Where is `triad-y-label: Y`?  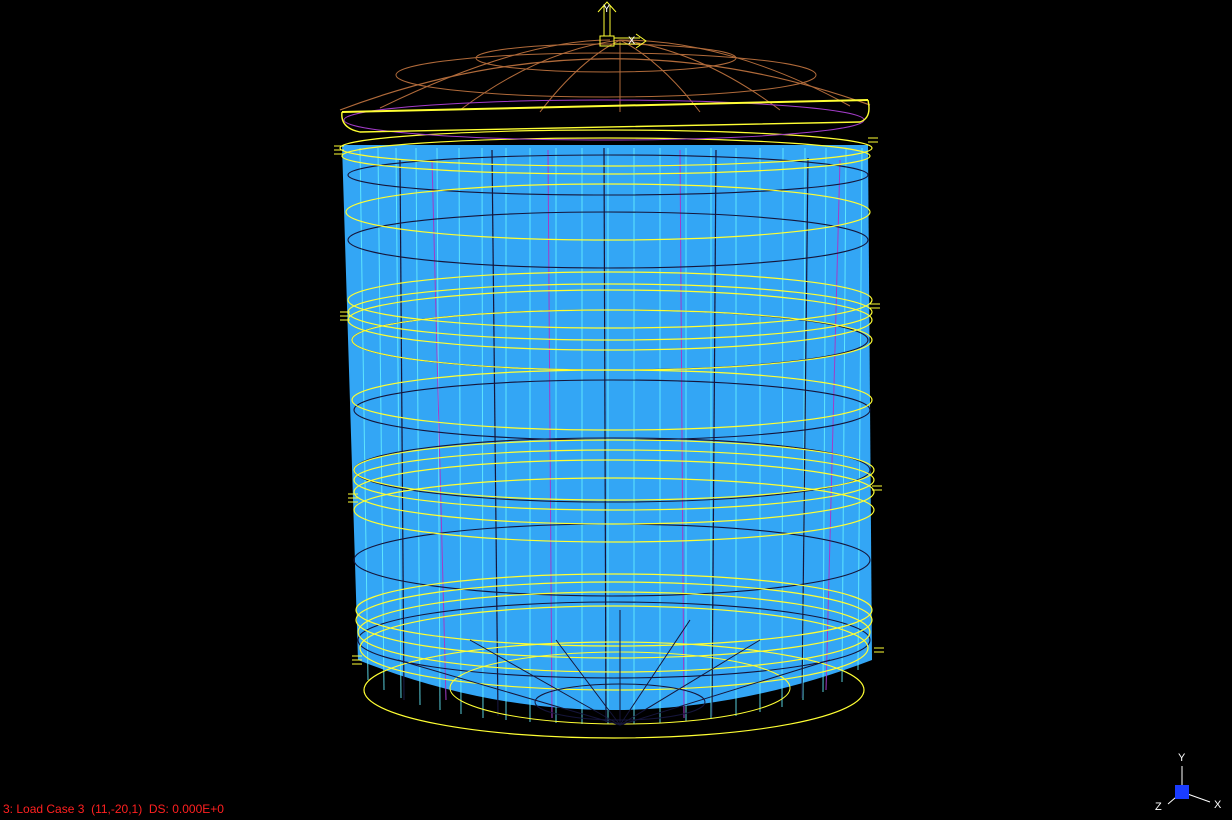
triad-y-label: Y is located at coordinates (1182, 758).